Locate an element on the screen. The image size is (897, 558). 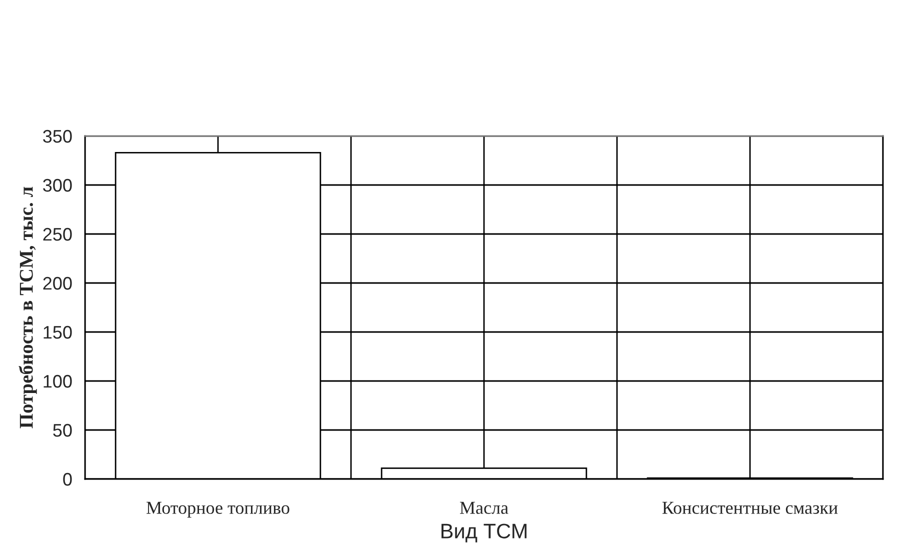
x-tick-label: Консистентные смазки is located at coordinates (750, 508).